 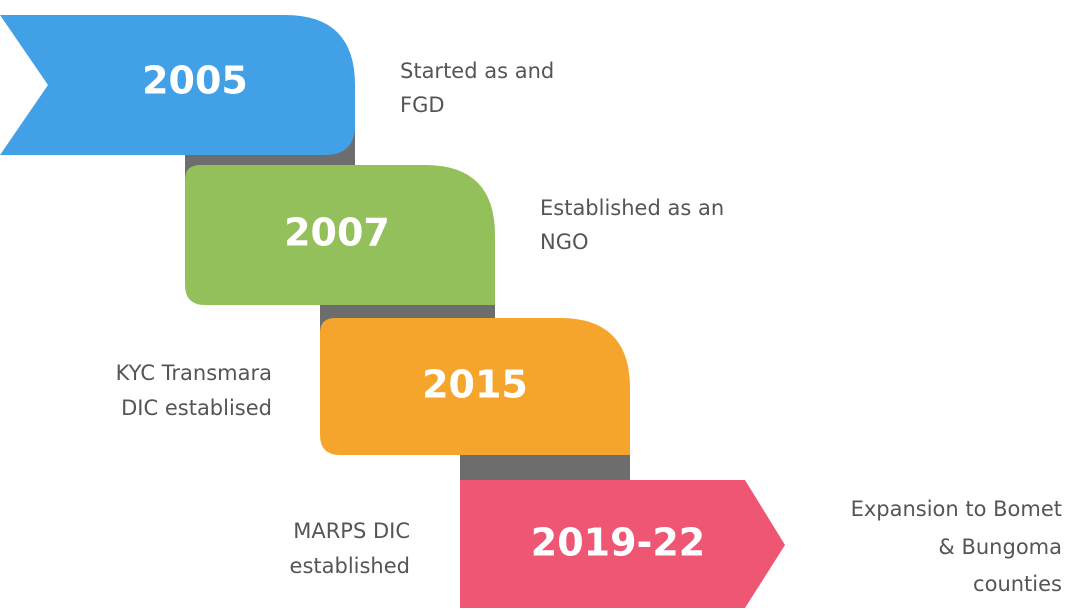 I want to click on year: 2019-22, so click(x=618, y=543).